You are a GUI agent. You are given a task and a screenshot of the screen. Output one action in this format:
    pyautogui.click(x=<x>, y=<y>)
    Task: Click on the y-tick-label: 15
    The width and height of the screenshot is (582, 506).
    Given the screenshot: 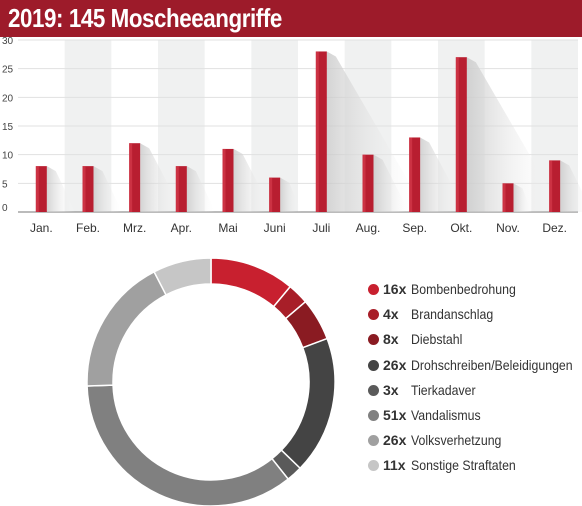 What is the action you would take?
    pyautogui.click(x=8, y=127)
    